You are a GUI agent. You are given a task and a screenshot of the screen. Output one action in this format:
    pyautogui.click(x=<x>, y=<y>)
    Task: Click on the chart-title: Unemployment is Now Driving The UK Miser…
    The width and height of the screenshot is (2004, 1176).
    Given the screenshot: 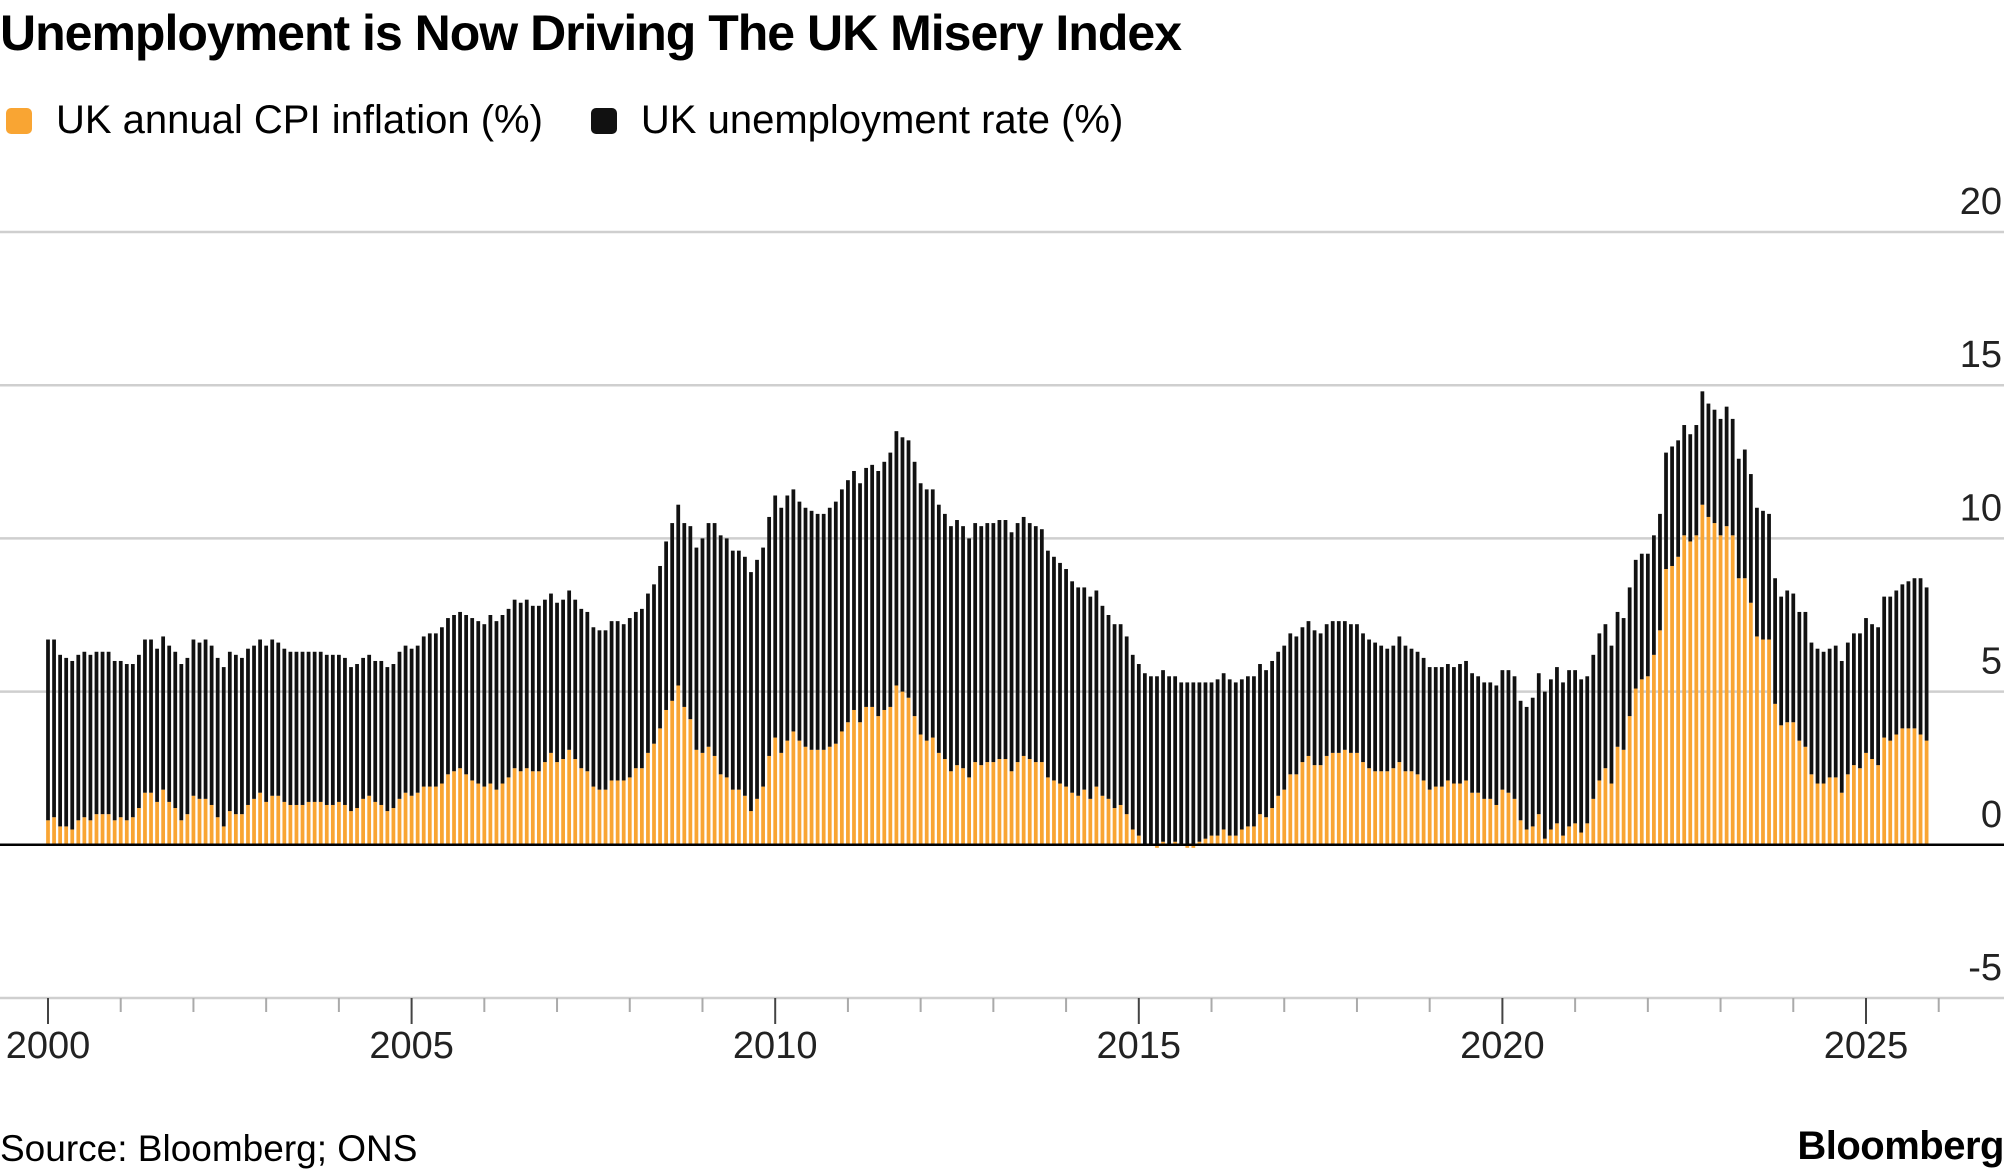 What is the action you would take?
    pyautogui.click(x=591, y=33)
    